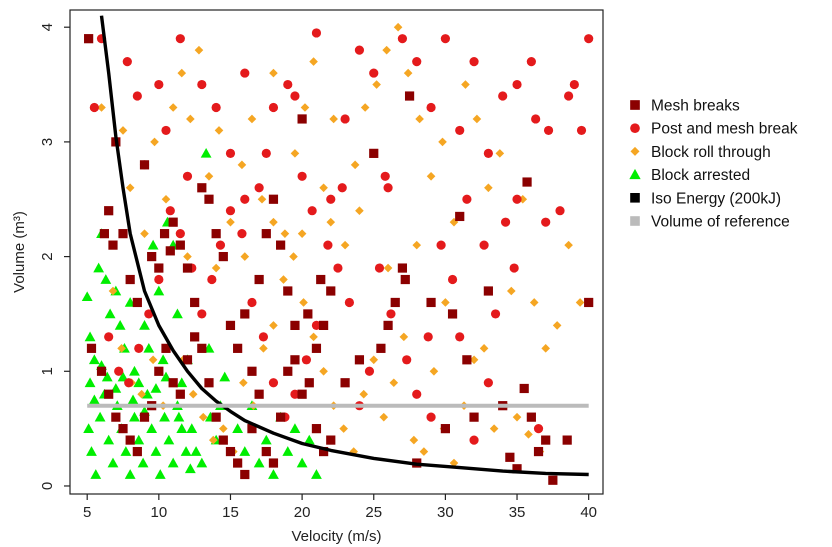 This screenshot has width=832, height=547. Describe the element at coordinates (302, 512) in the screenshot. I see `x-tick-label: 20` at that location.